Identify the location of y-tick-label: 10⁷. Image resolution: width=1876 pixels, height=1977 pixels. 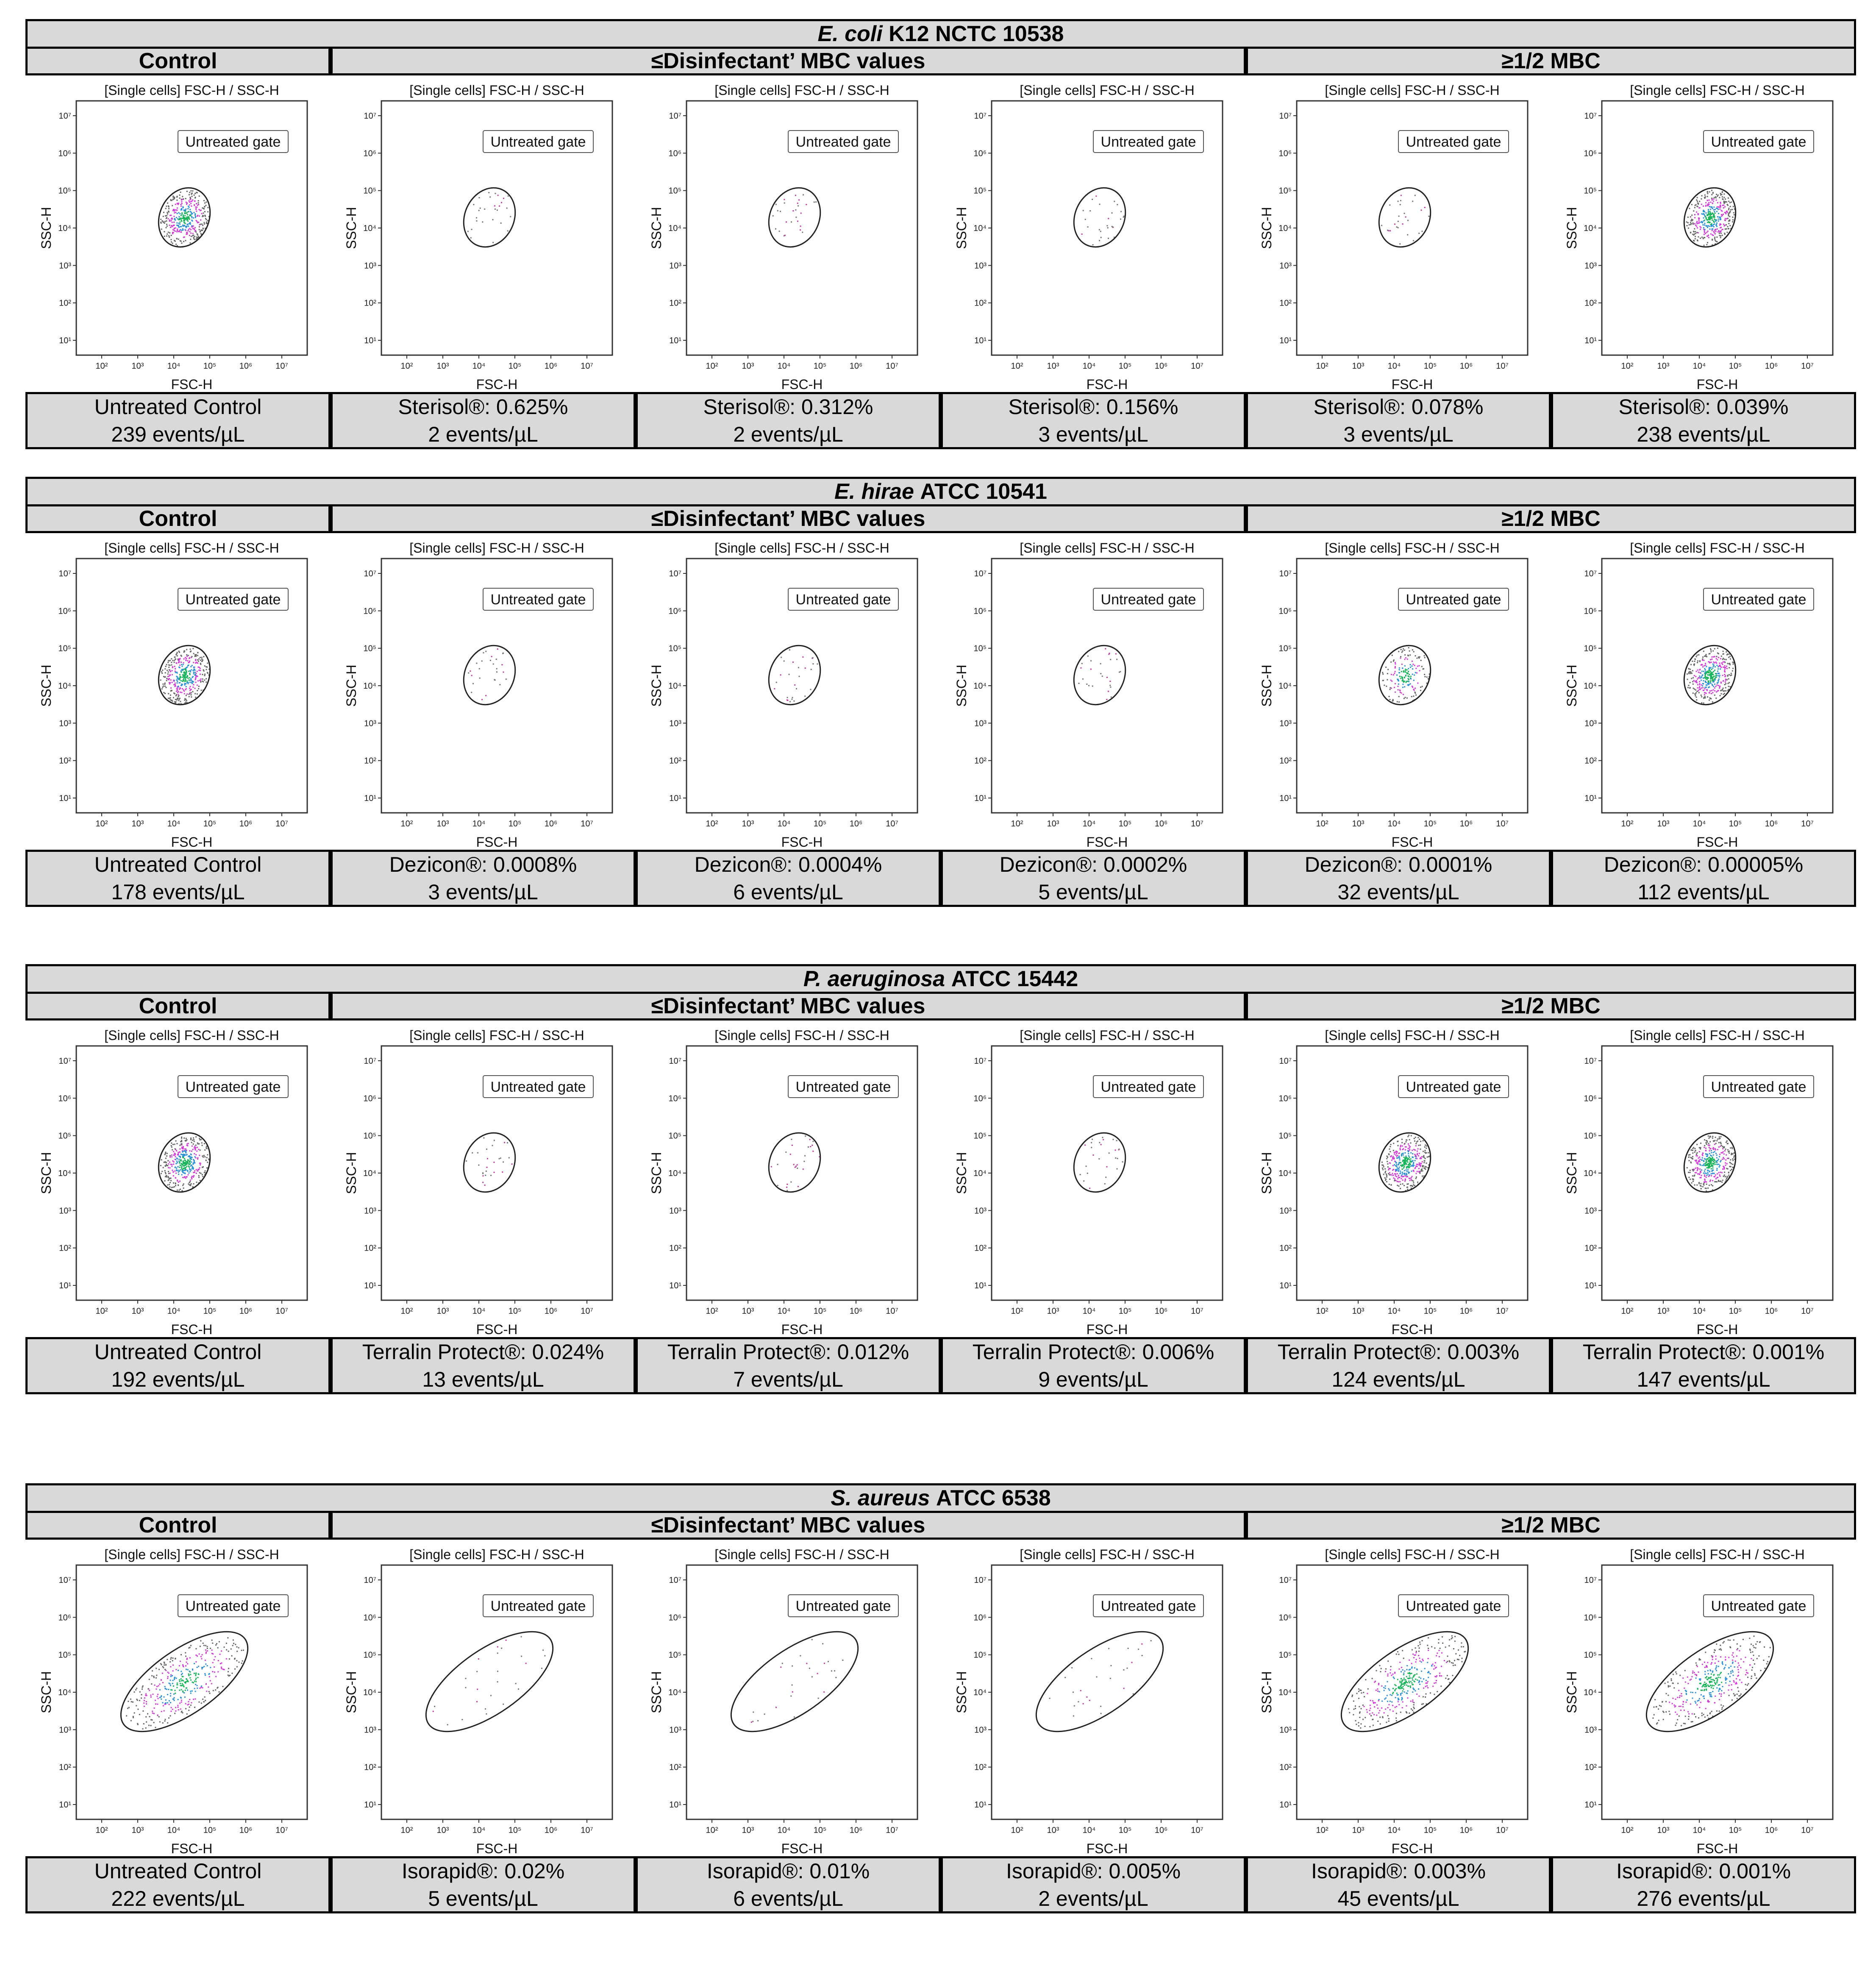
(980, 1061).